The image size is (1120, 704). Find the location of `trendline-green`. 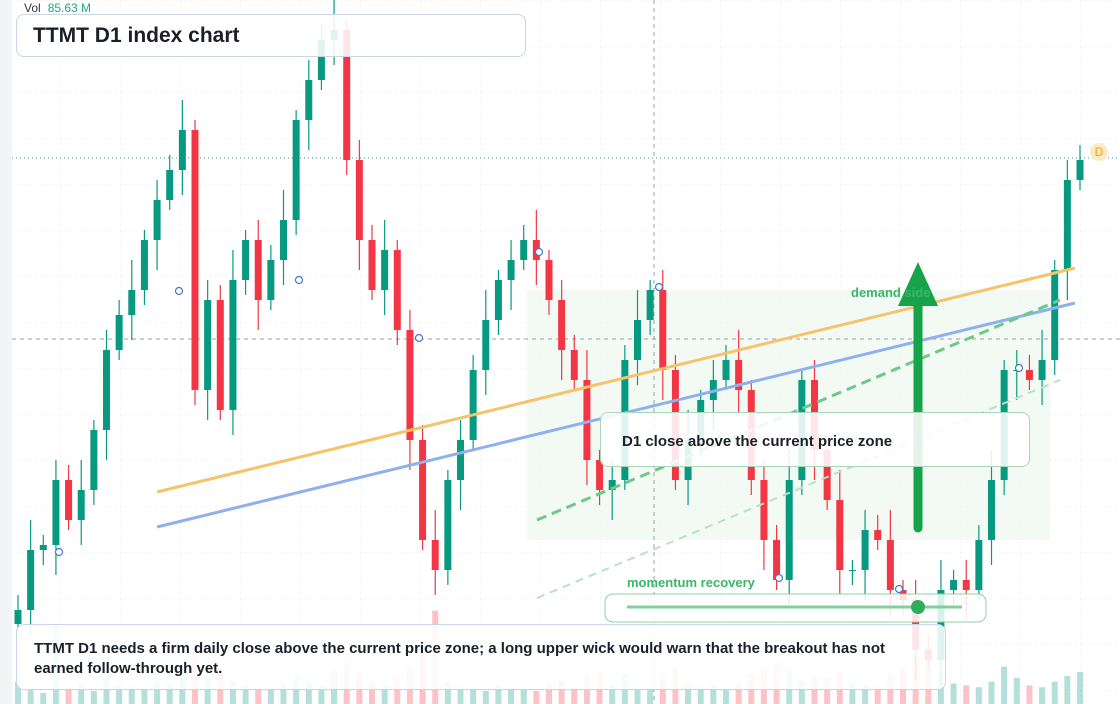

trendline-green is located at coordinates (798, 410).